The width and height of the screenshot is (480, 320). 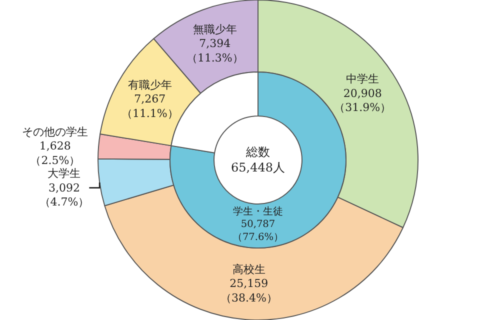 What do you see at coordinates (258, 231) in the screenshot?
I see `data-label: 50,787 （77.6%）` at bounding box center [258, 231].